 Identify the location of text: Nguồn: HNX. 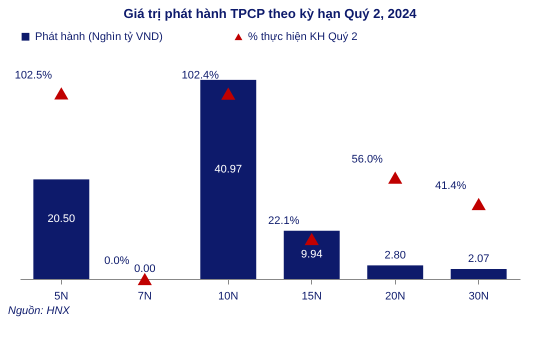
(39, 311).